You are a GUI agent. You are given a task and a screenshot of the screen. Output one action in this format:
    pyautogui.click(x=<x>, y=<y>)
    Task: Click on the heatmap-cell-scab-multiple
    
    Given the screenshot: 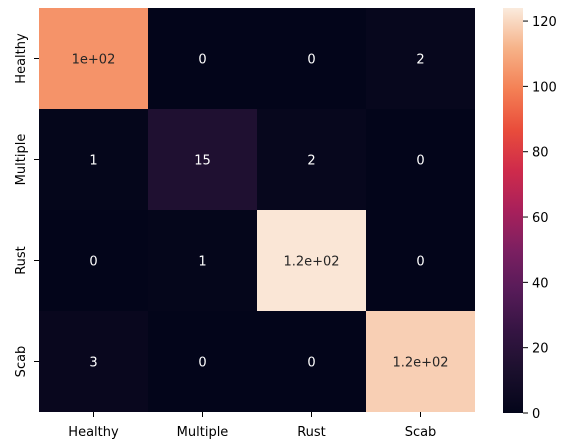 What is the action you would take?
    pyautogui.click(x=202, y=361)
    